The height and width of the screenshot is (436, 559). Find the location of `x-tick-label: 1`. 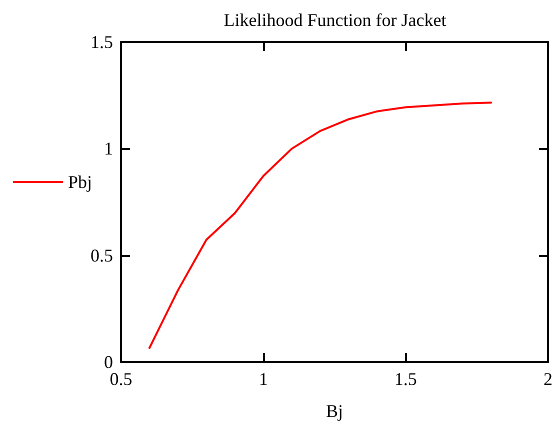

x-tick-label: 1 is located at coordinates (263, 379).